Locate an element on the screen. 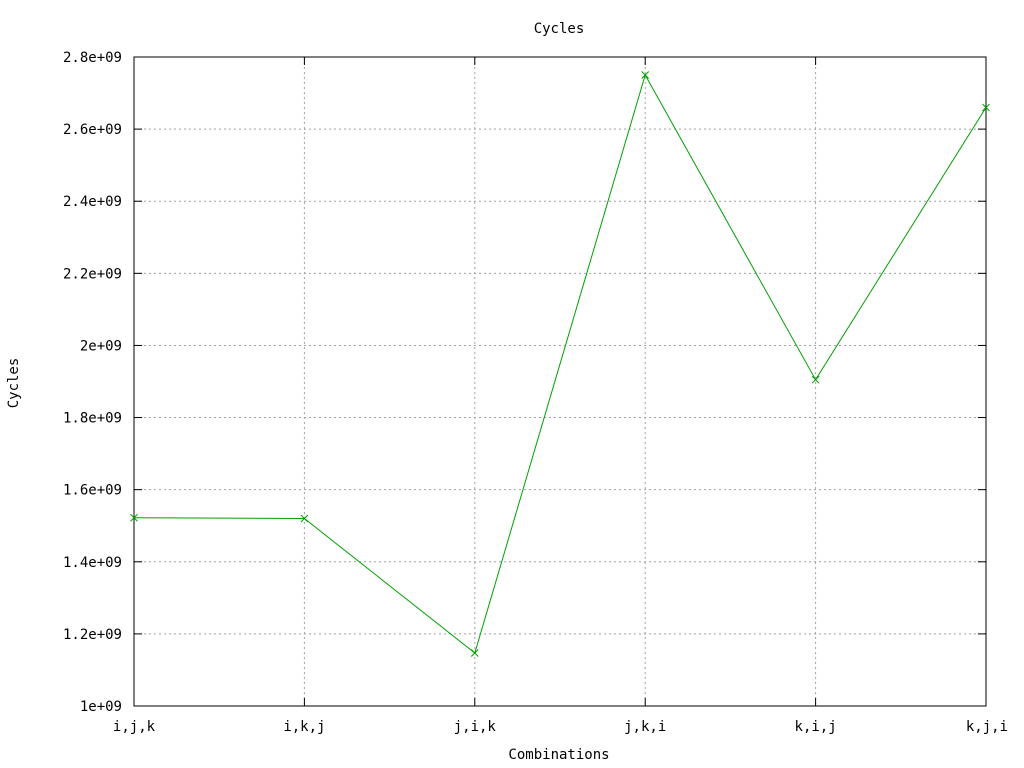 The width and height of the screenshot is (1024, 768). x-tick-labels: i,j,k i,k,j j,i,k j,k,i k,i,j k,j,i is located at coordinates (560, 727).